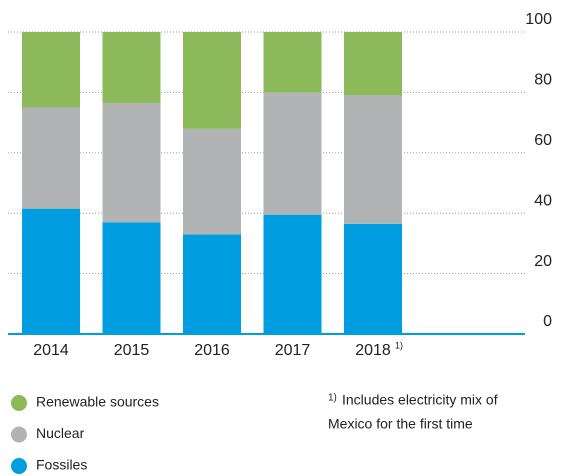  I want to click on x-tick-label: 2016, so click(212, 350).